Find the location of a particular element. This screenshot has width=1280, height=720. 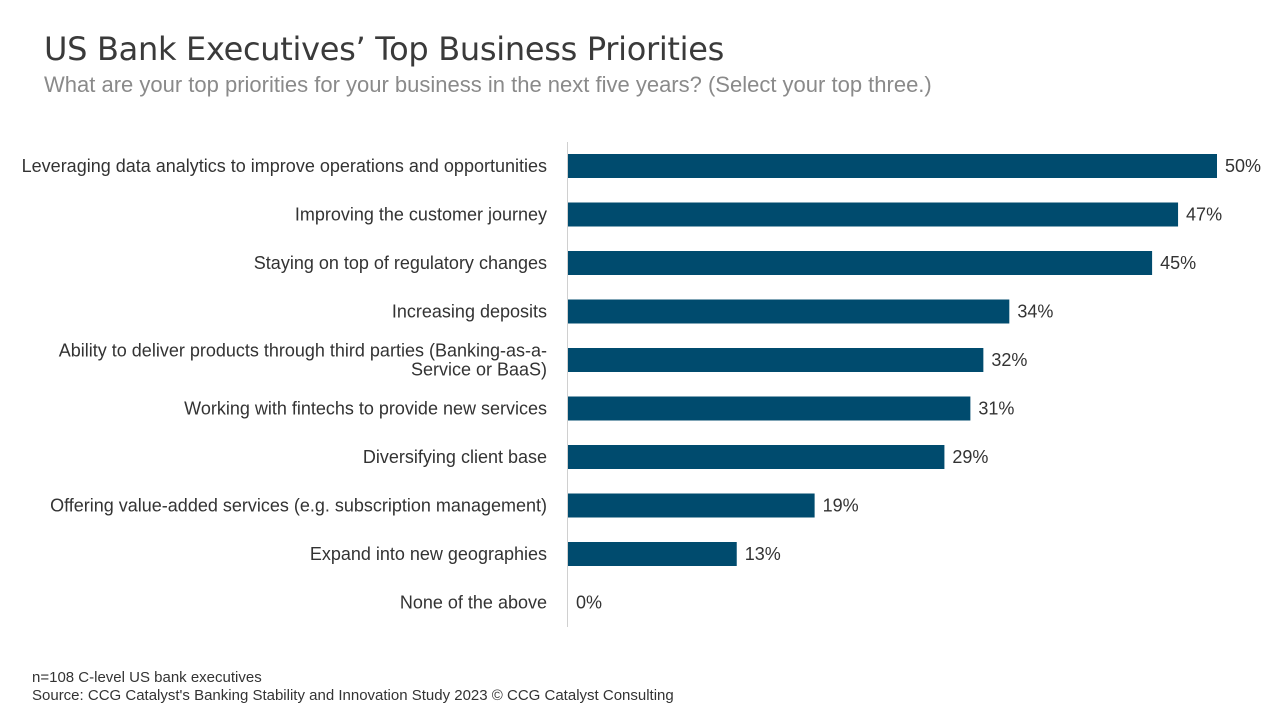

category-label: Staying on top of regulatory changes is located at coordinates (400, 263).